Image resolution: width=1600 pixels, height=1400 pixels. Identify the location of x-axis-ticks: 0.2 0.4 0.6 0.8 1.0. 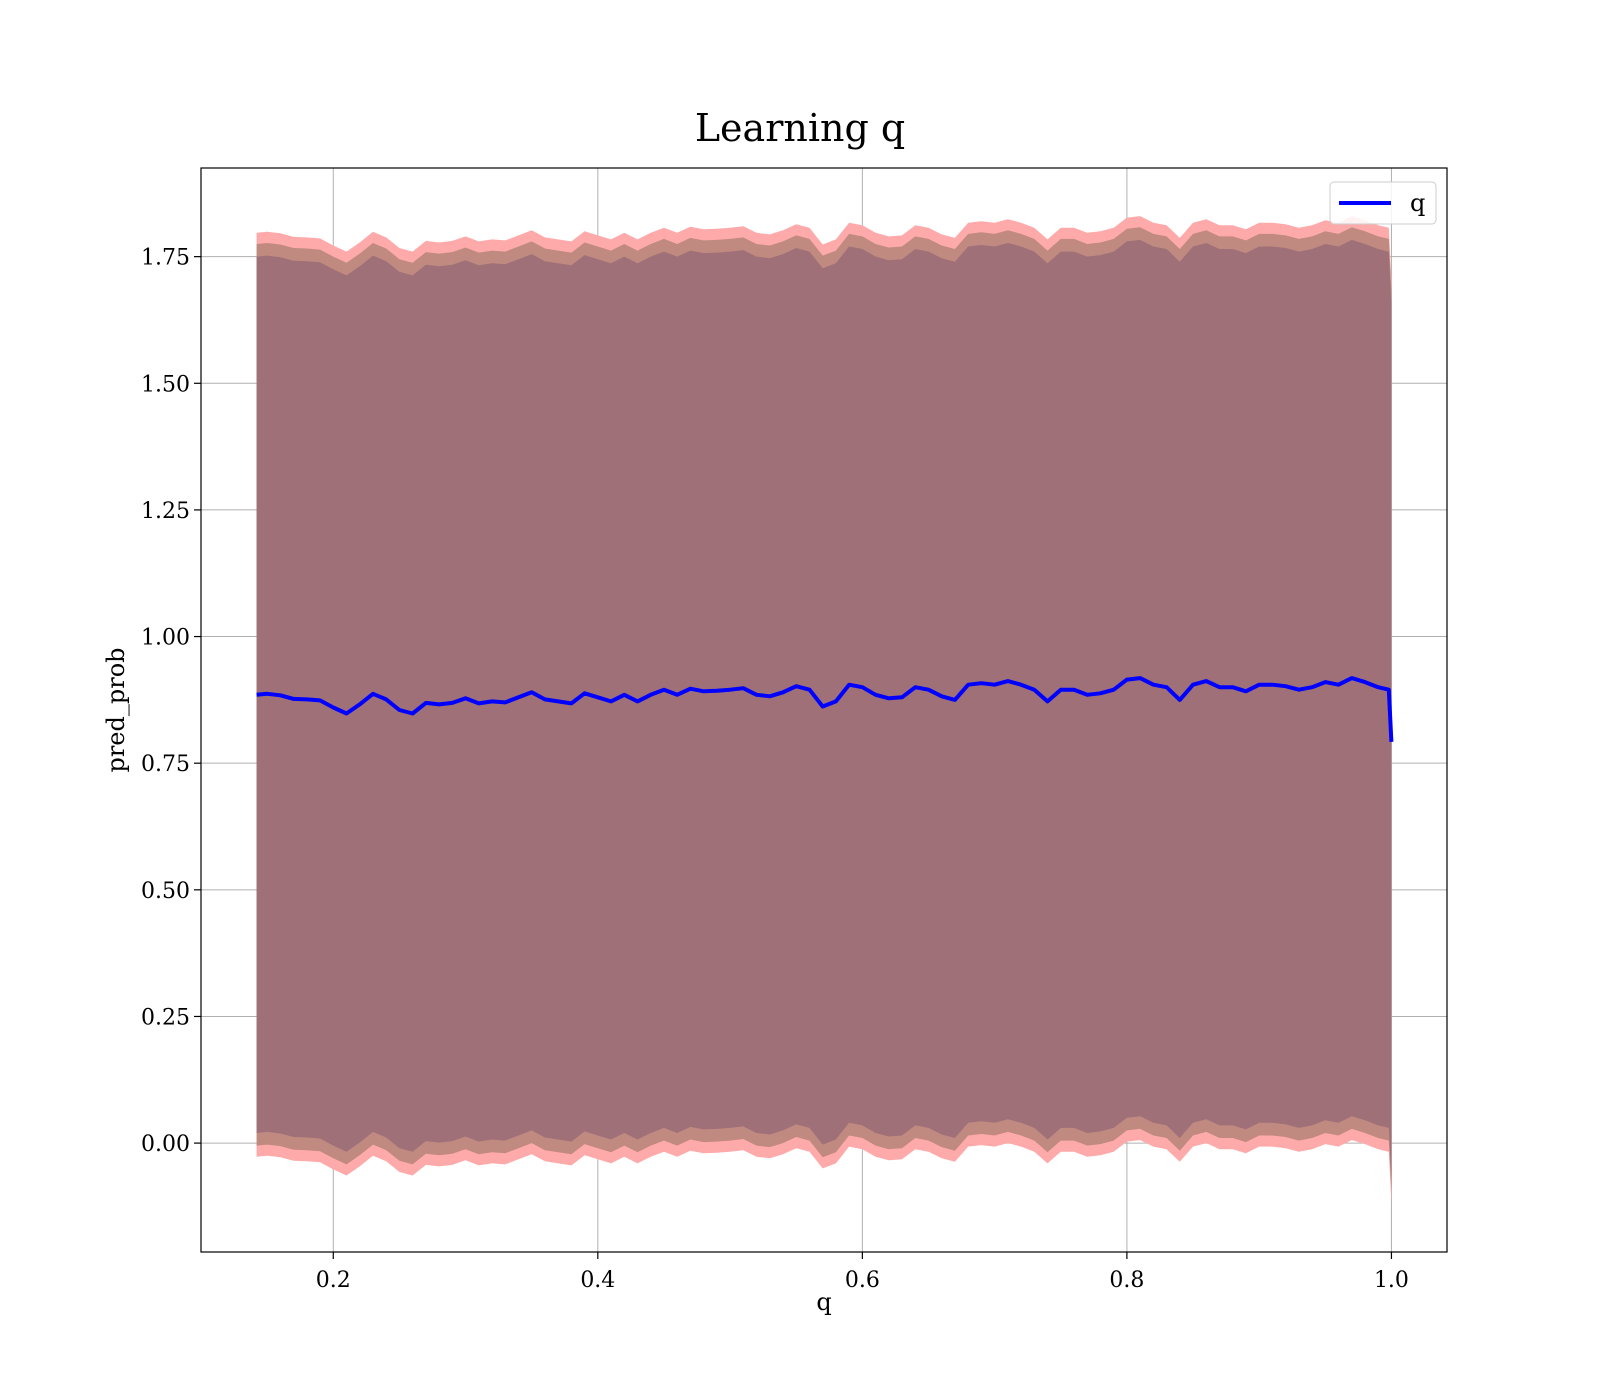
(862, 1272).